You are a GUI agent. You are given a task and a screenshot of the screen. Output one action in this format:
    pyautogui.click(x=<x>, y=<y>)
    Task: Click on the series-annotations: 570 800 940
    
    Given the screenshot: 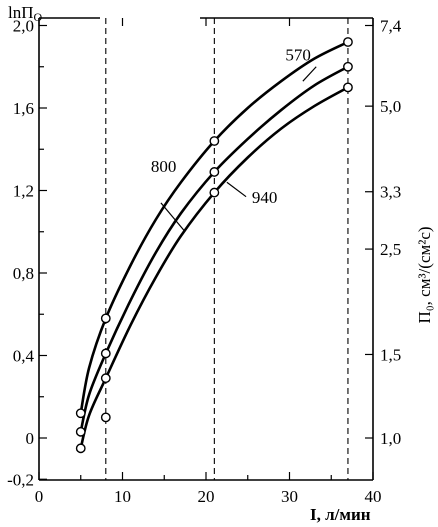 What is the action you would take?
    pyautogui.click(x=234, y=139)
    